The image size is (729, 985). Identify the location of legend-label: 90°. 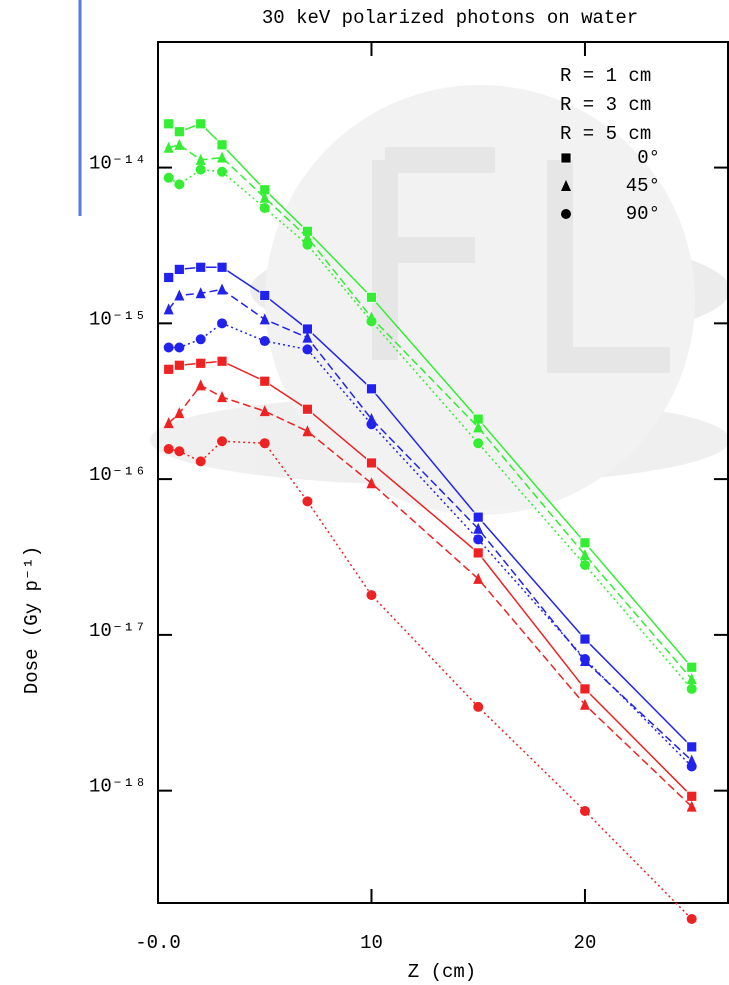
(643, 214).